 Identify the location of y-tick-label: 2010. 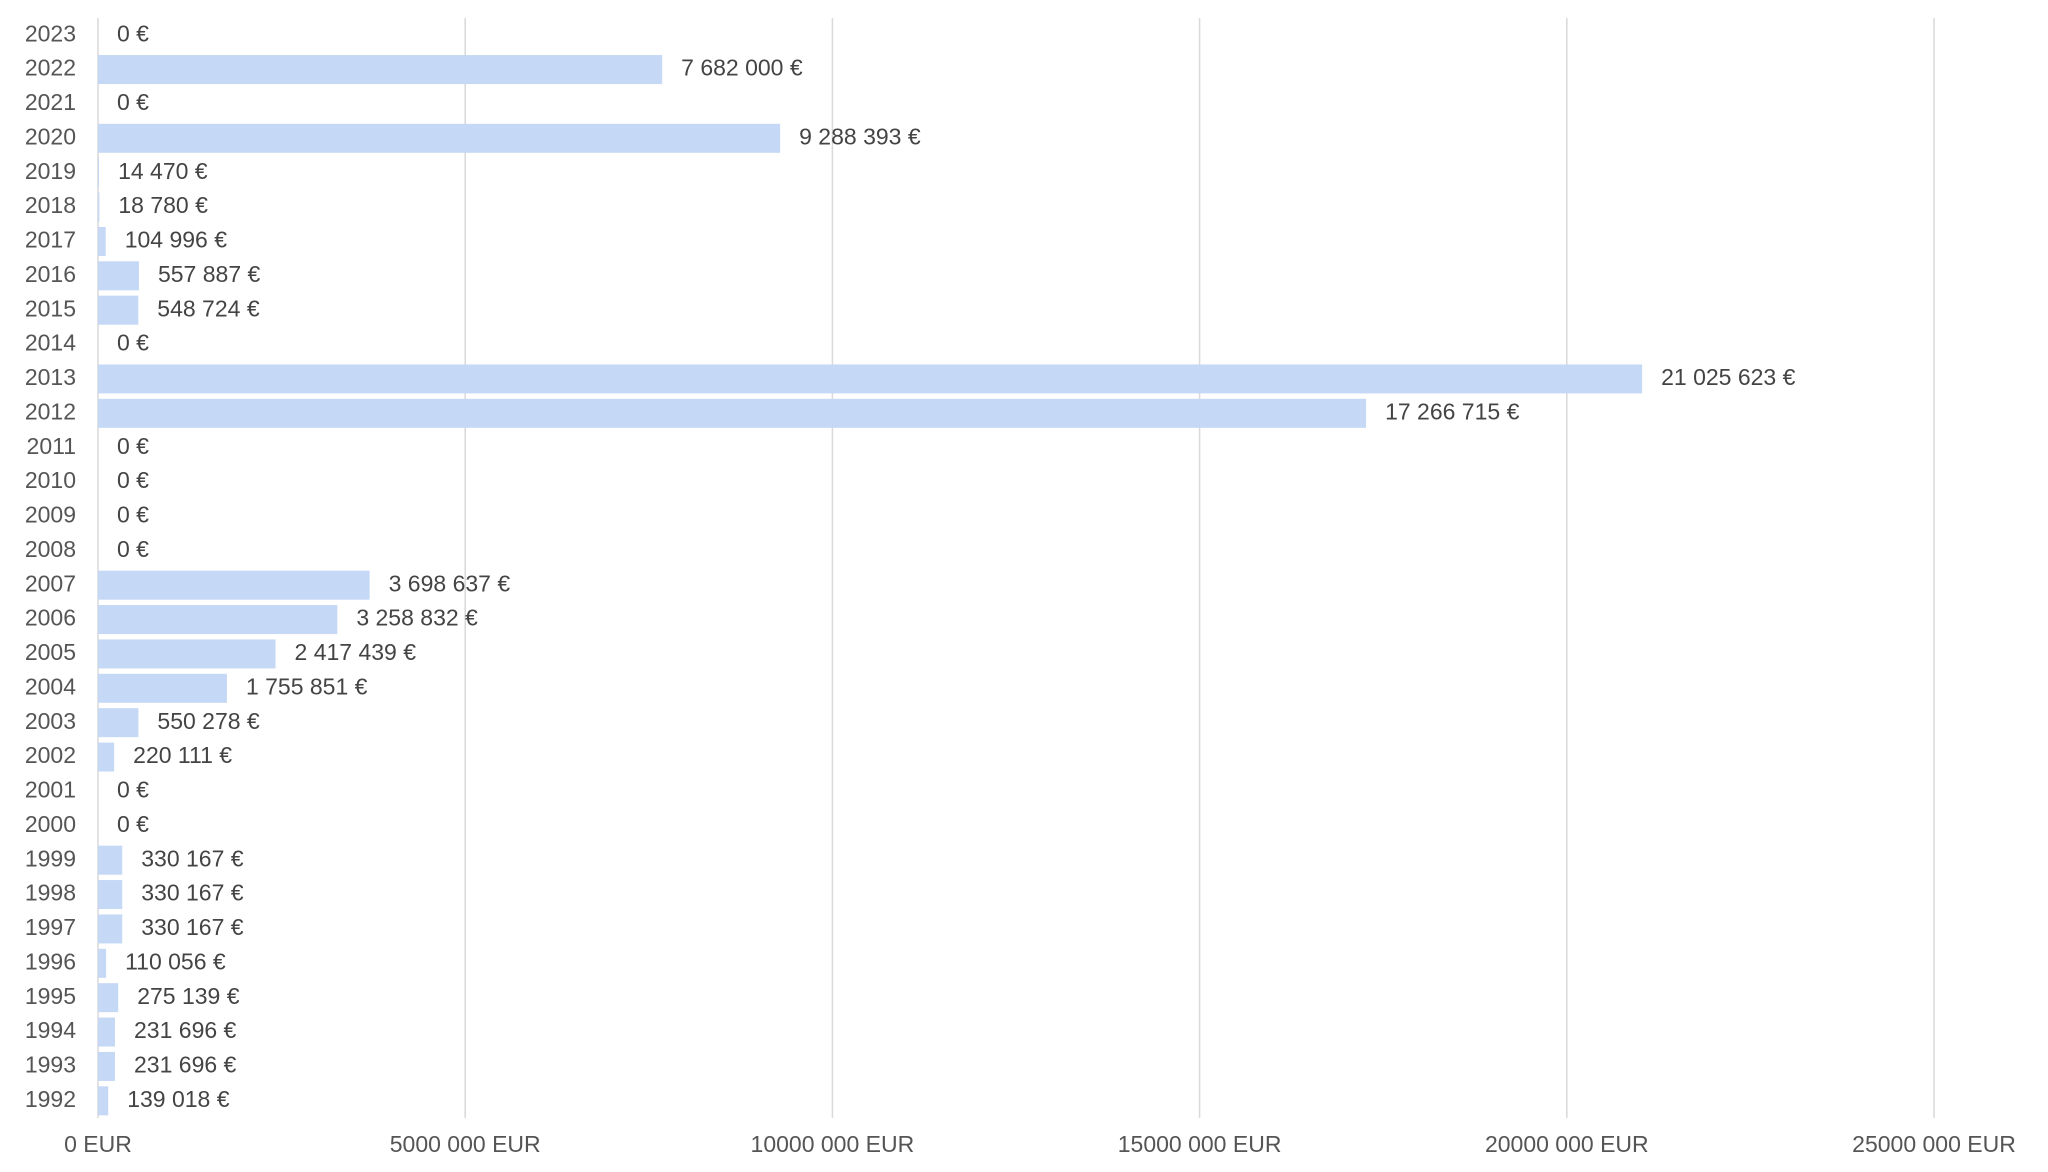
(50, 480).